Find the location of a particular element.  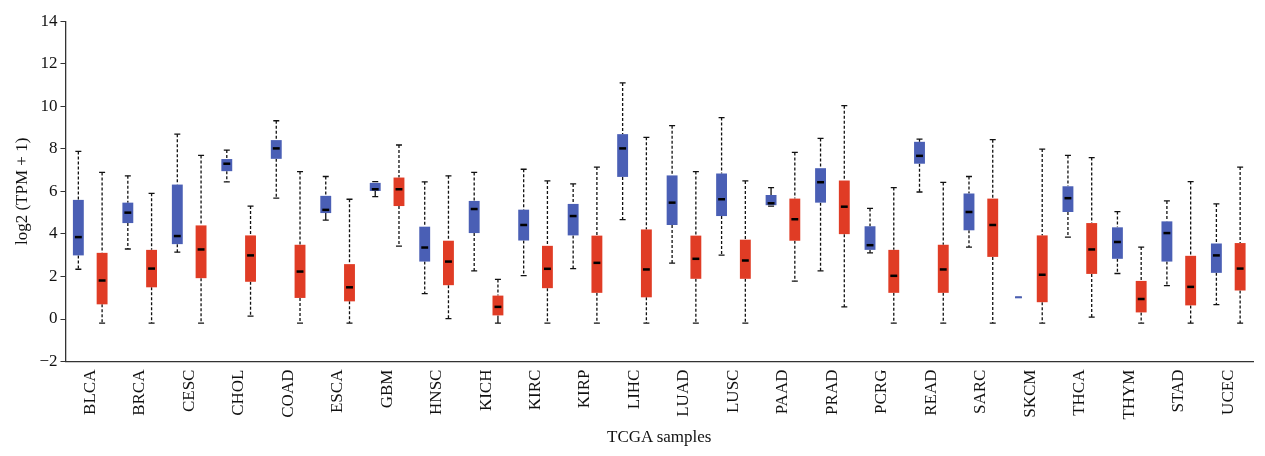

x-tick-label: THCA is located at coordinates (1079, 392).